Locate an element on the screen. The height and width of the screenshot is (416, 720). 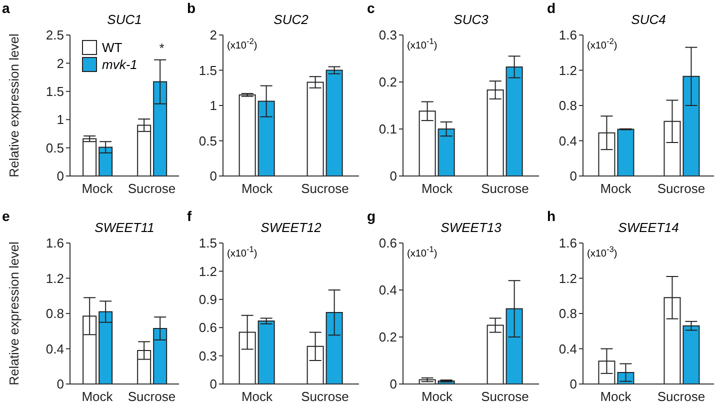
annotation: (x10$^{-3}$) is located at coordinates (602, 252).